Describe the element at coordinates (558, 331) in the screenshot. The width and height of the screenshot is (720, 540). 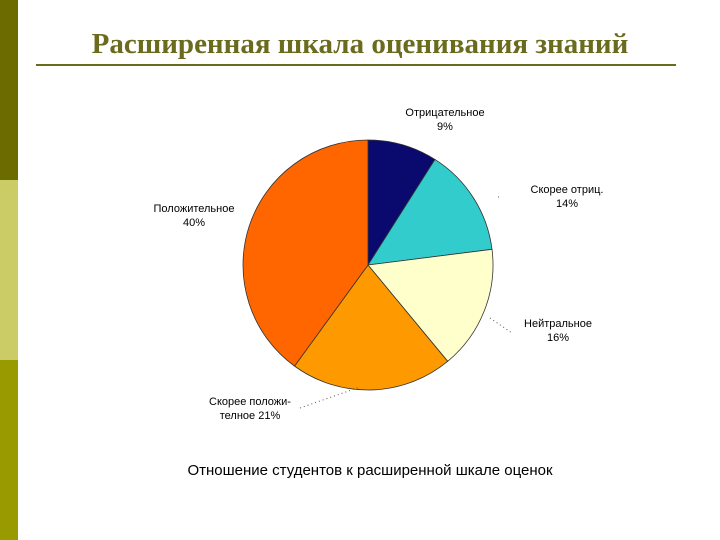
I see `slice-label: Нейтральное 16%` at that location.